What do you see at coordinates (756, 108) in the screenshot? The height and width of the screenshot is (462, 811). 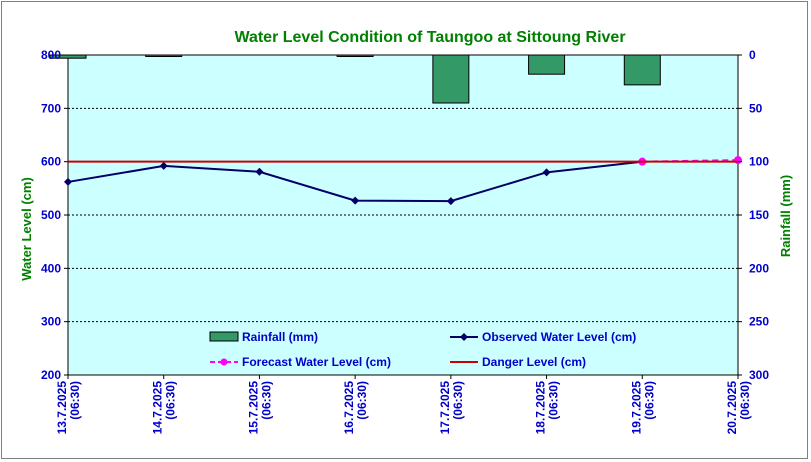 I see `y2-tick-label: 50` at bounding box center [756, 108].